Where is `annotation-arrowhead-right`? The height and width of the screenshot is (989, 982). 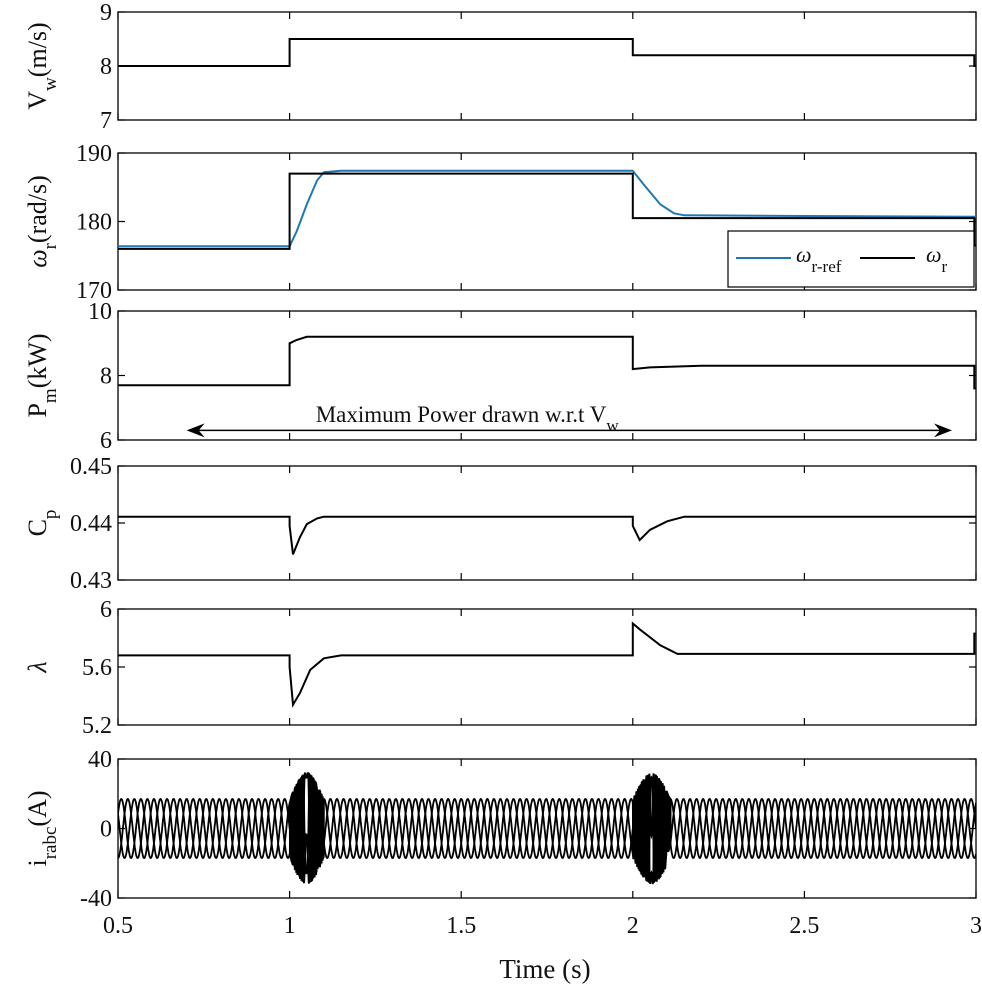 annotation-arrowhead-right is located at coordinates (942, 430).